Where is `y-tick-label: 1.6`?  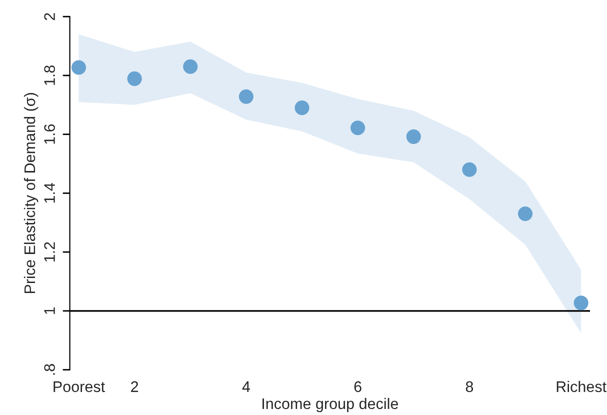 y-tick-label: 1.6 is located at coordinates (49, 134).